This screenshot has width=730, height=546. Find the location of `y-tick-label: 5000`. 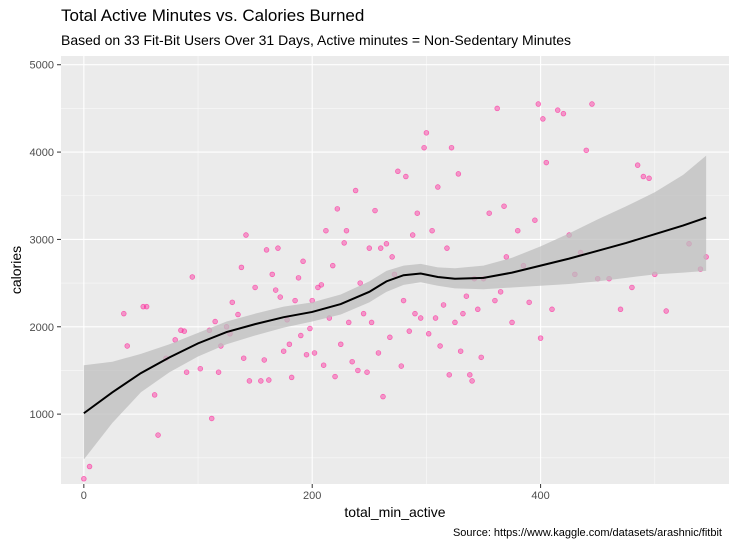

y-tick-label: 5000 is located at coordinates (42, 66).